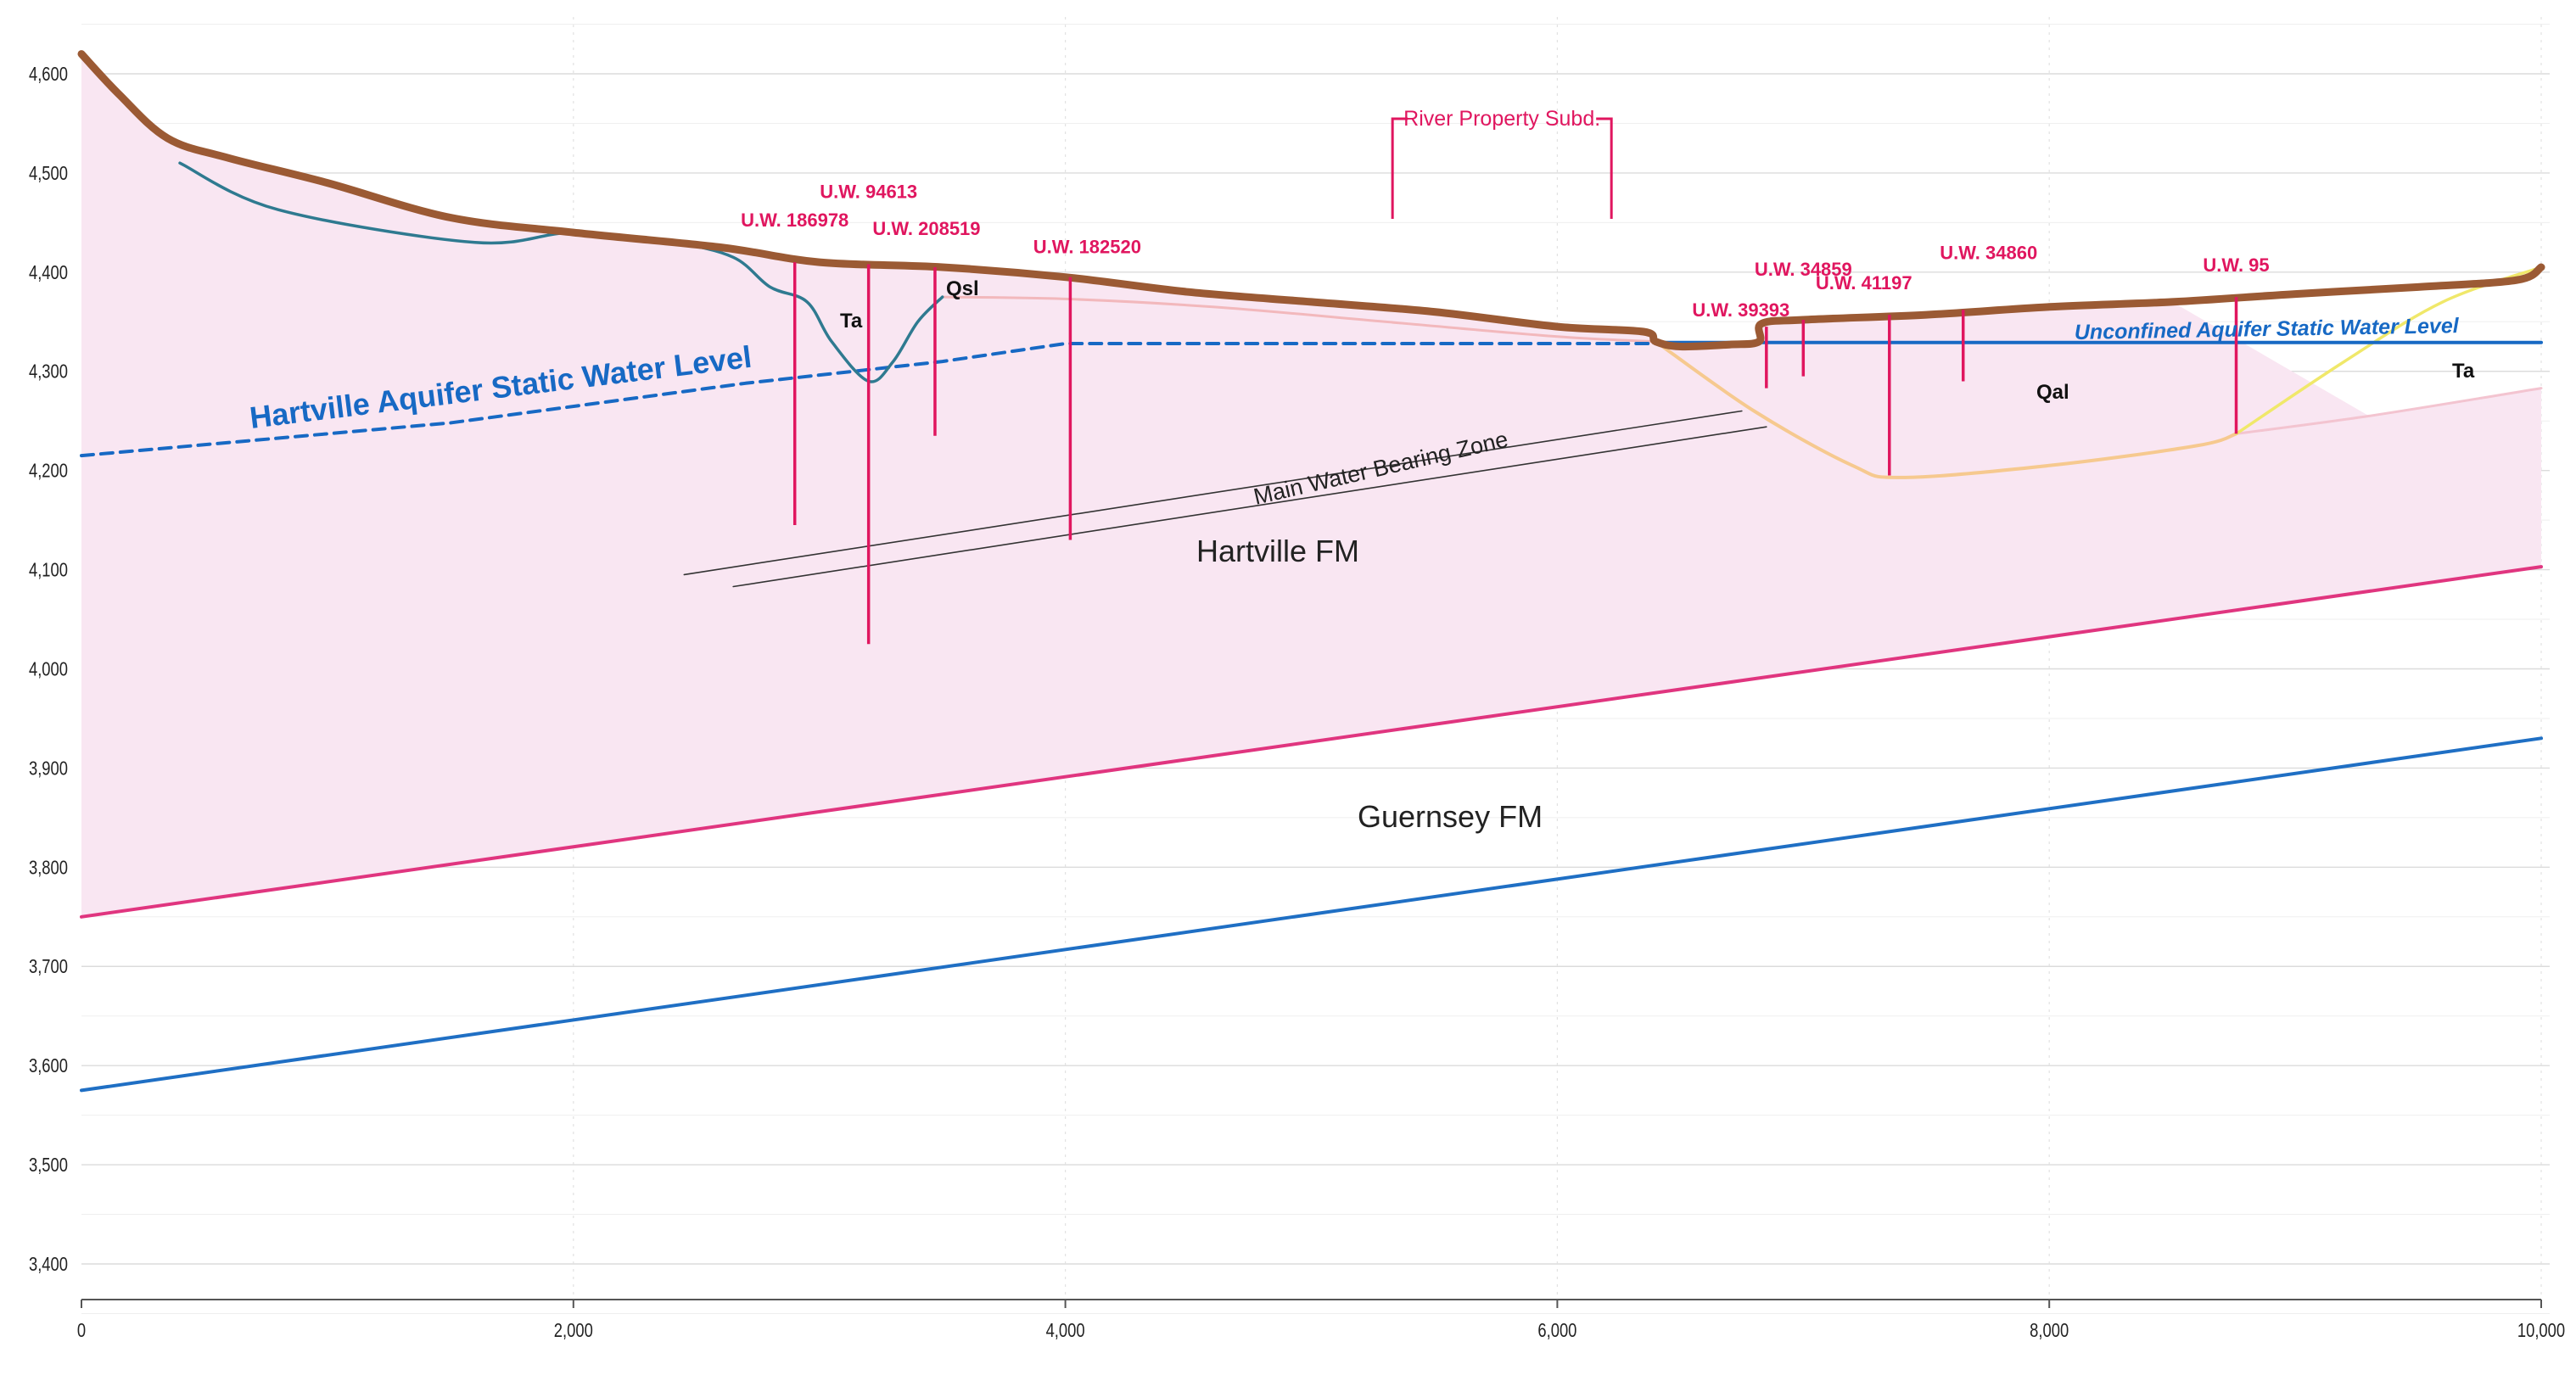 This screenshot has width=2576, height=1381. Describe the element at coordinates (48, 272) in the screenshot. I see `y-tick-label: 4,400` at that location.